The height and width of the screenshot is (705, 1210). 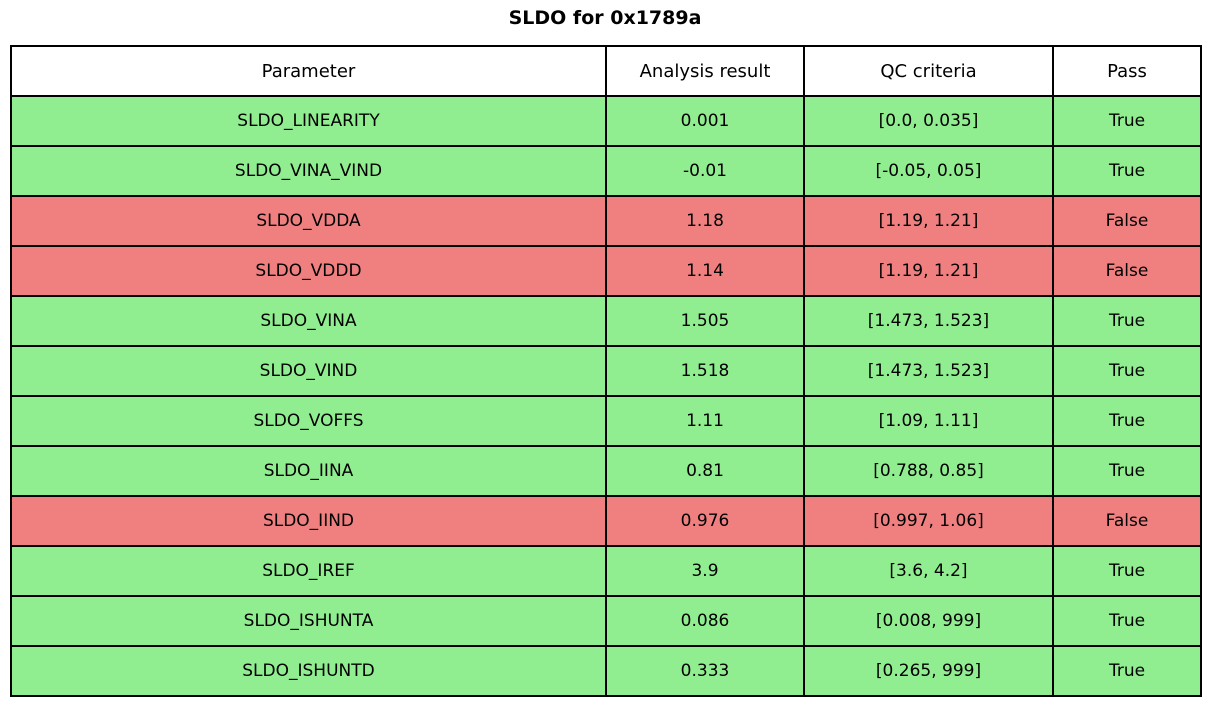 What do you see at coordinates (705, 571) in the screenshot?
I see `result-cell: 3.9` at bounding box center [705, 571].